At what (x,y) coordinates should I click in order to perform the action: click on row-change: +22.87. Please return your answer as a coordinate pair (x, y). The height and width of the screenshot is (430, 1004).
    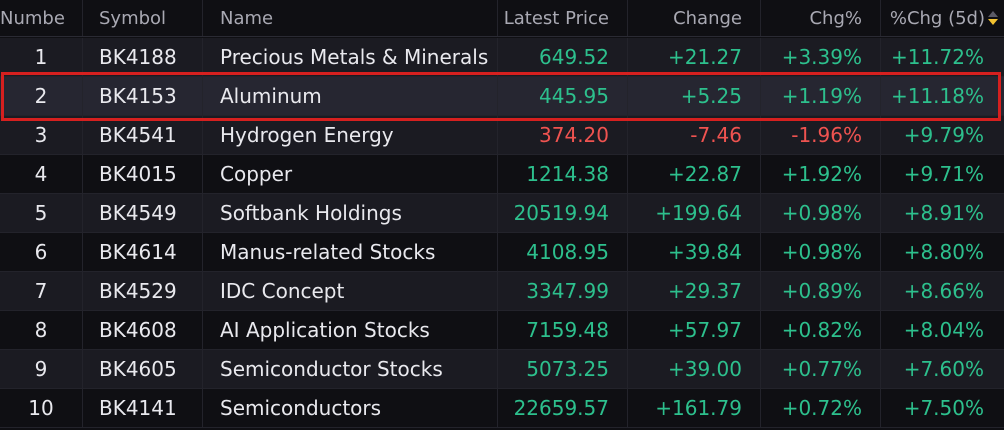
    Looking at the image, I should click on (694, 174).